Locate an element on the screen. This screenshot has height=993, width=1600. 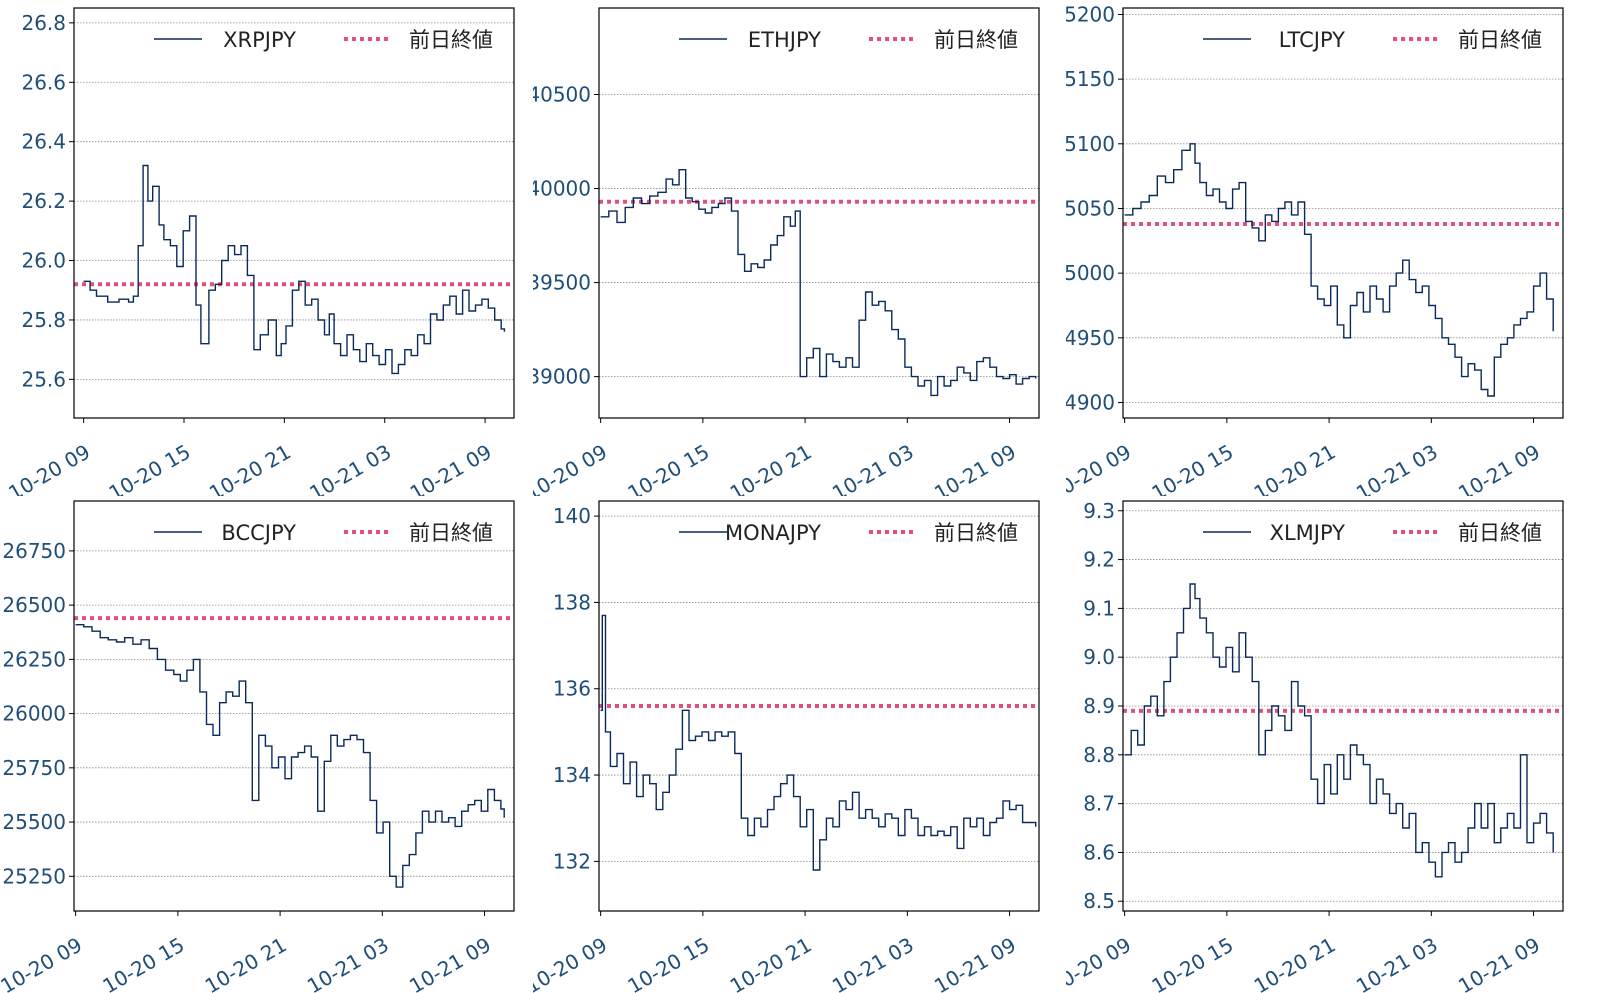
y-tick-label: 9.1 is located at coordinates (1099, 608).